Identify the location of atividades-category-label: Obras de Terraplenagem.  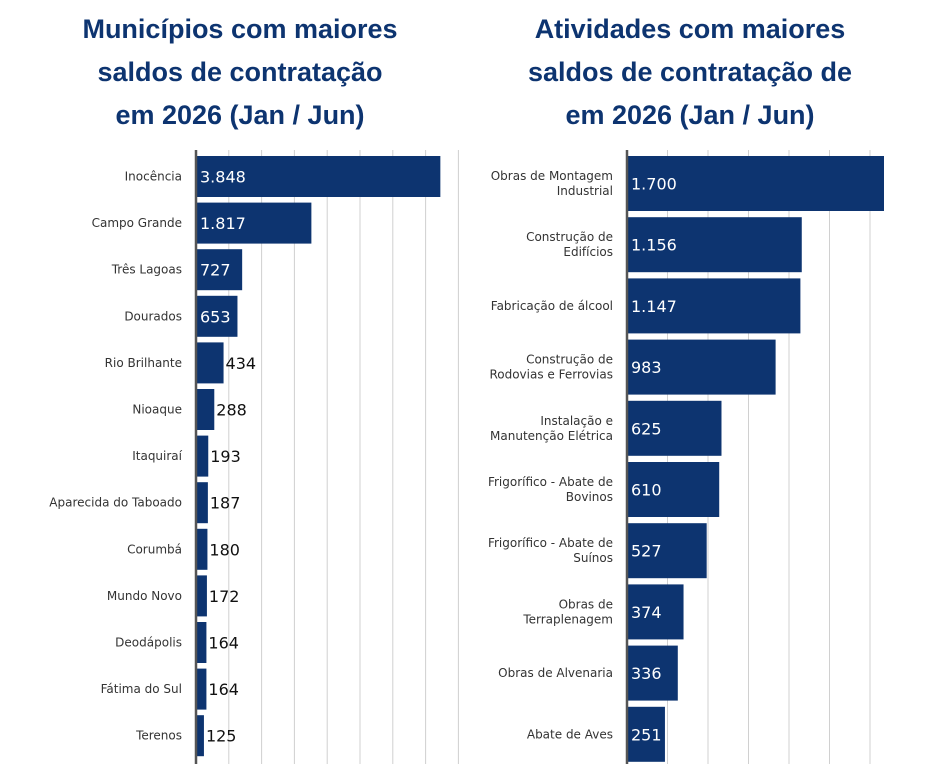
(567, 611).